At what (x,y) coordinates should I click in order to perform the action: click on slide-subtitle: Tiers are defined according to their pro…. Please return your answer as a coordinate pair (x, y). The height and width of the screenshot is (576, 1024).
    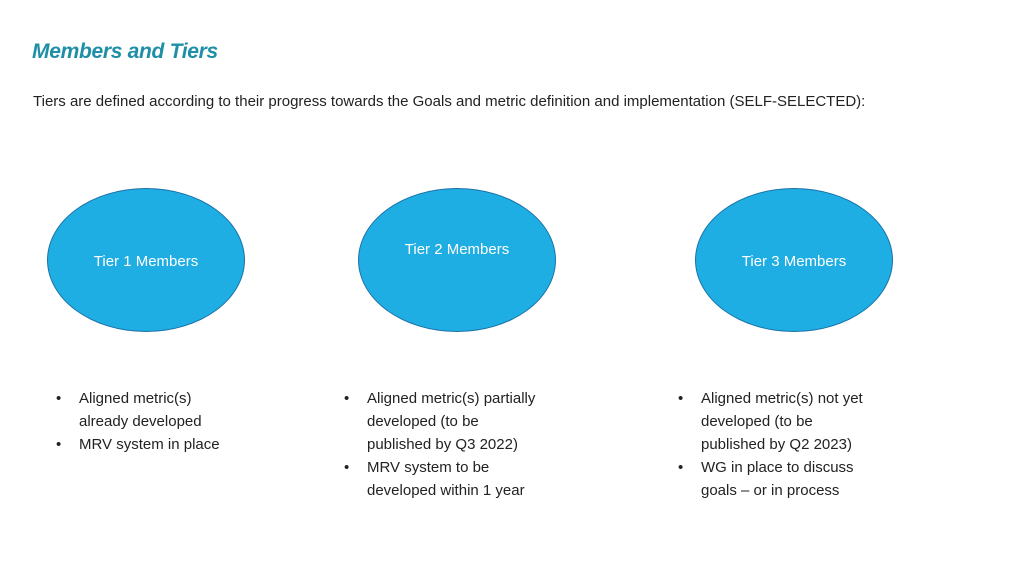
    Looking at the image, I should click on (449, 101).